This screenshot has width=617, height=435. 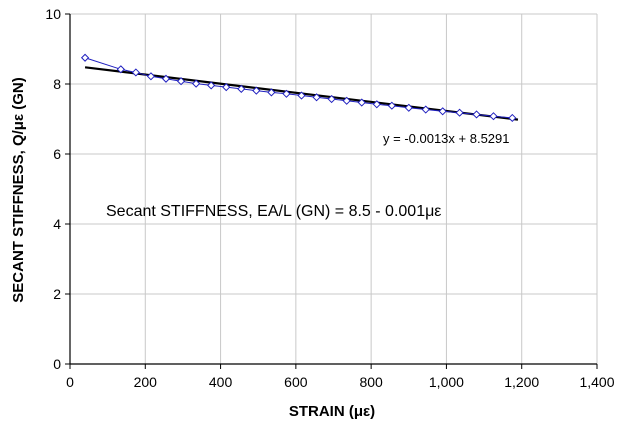 I want to click on y-tick-label: 4, so click(x=57, y=224).